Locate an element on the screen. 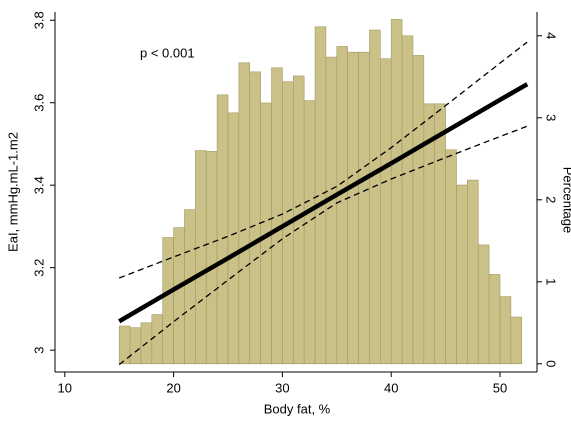 The height and width of the screenshot is (421, 571). y-axis-label: EaI, mmHg.mL-1.m2 is located at coordinates (12, 192).